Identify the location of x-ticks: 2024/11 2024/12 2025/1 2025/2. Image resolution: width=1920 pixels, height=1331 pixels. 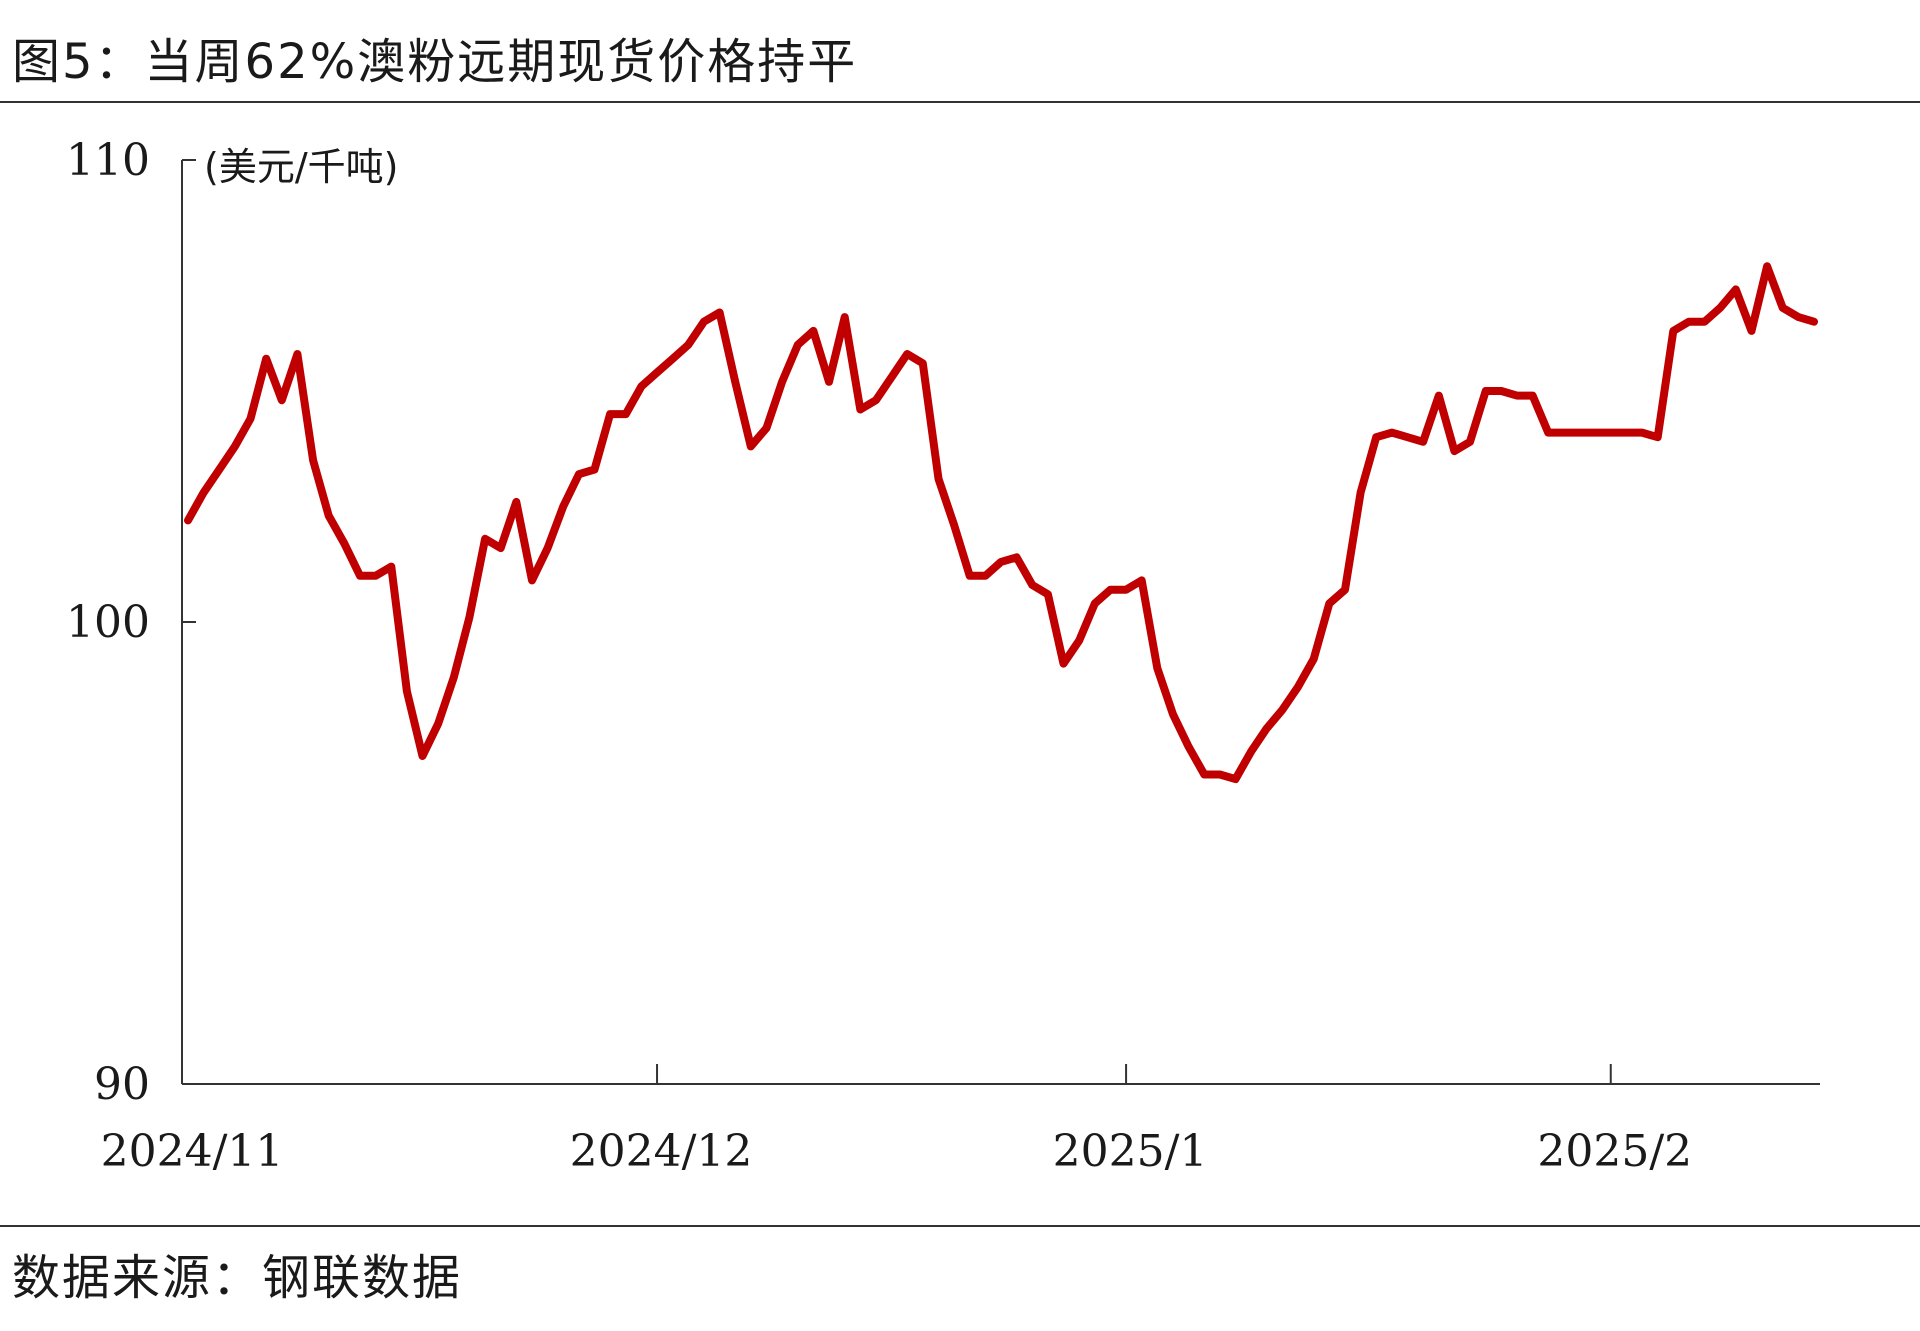
(896, 1120).